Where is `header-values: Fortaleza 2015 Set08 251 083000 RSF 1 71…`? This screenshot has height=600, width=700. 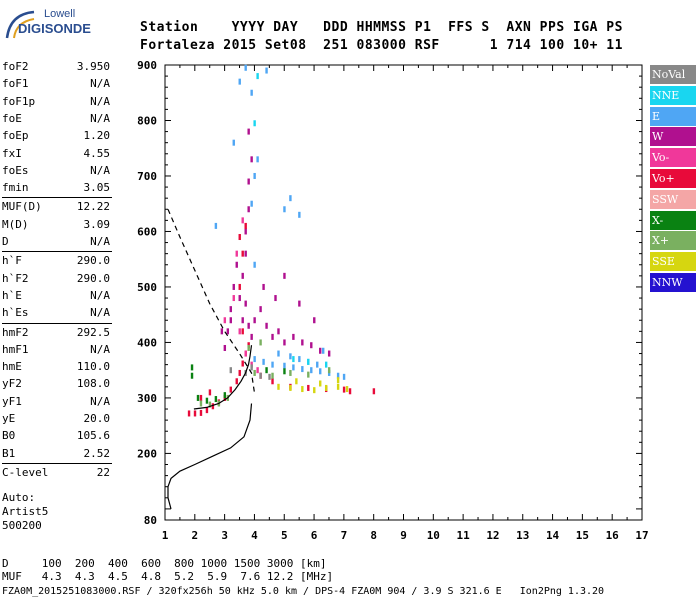
header-values: Fortaleza 2015 Set08 251 083000 RSF 1 71… is located at coordinates (381, 45).